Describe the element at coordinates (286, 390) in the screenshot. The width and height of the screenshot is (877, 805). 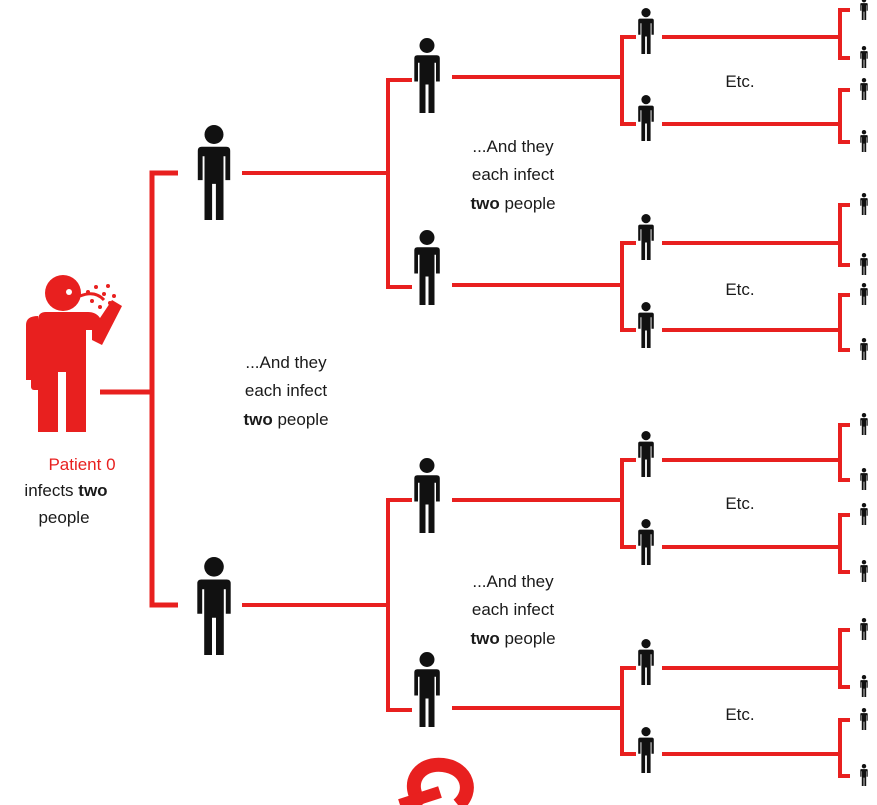
I see `caption-middle-line2: each infect` at that location.